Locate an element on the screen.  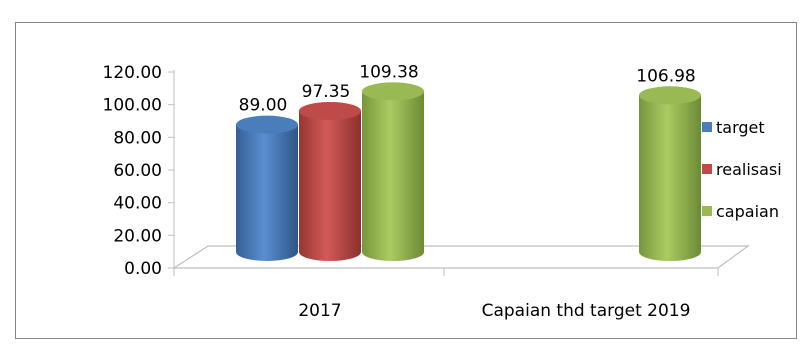
legend-item-capaian: capaian is located at coordinates (740, 211).